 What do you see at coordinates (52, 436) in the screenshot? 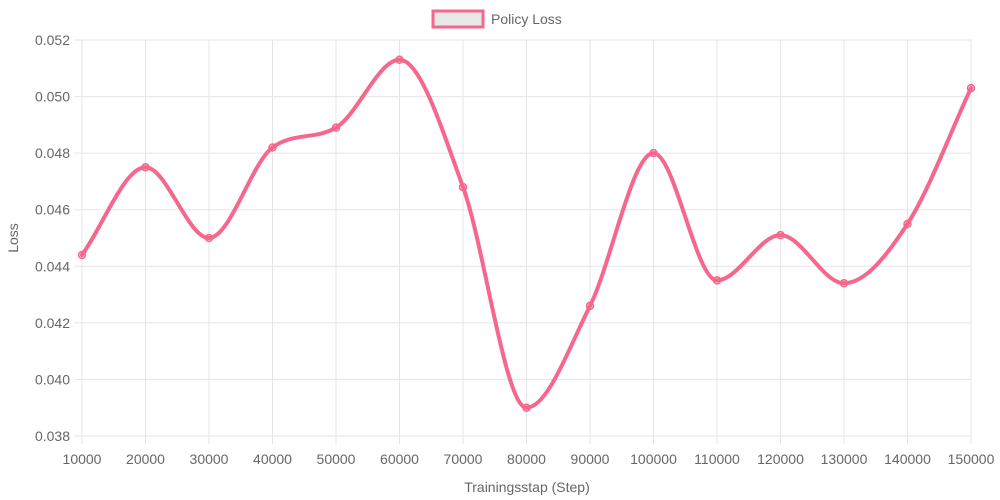
I see `y-tick-label-0: 0.038` at bounding box center [52, 436].